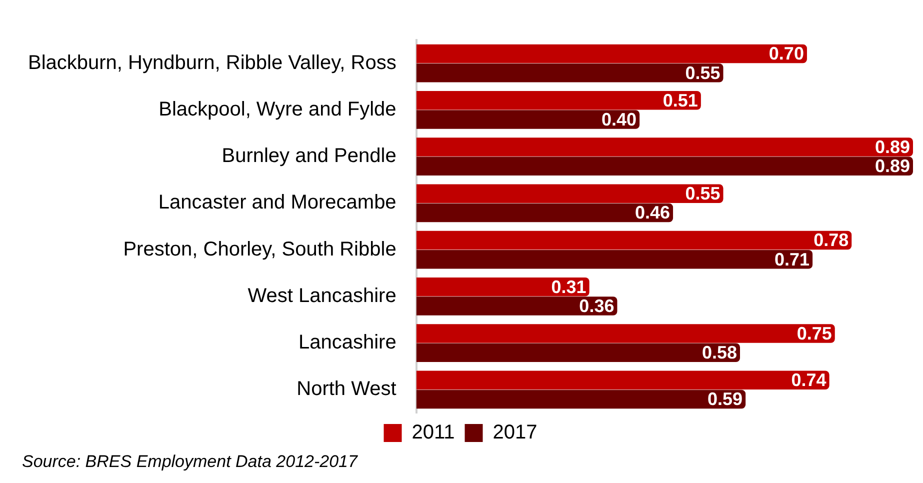  I want to click on data-label: 0.78, so click(831, 240).